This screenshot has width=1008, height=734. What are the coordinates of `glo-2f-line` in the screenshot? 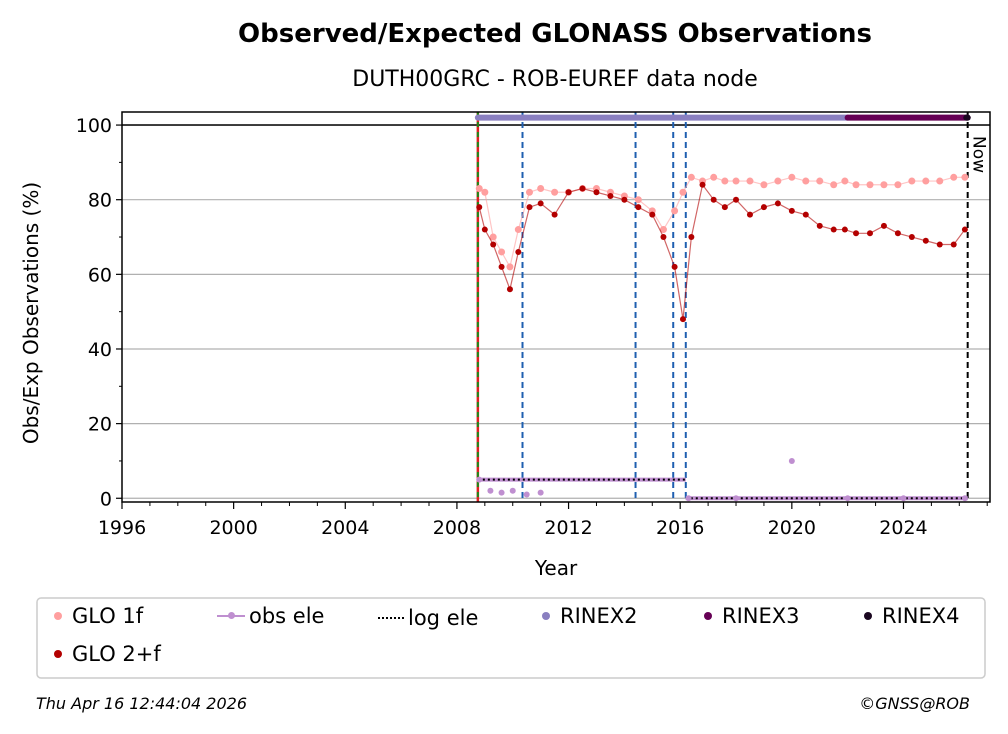 It's located at (722, 251).